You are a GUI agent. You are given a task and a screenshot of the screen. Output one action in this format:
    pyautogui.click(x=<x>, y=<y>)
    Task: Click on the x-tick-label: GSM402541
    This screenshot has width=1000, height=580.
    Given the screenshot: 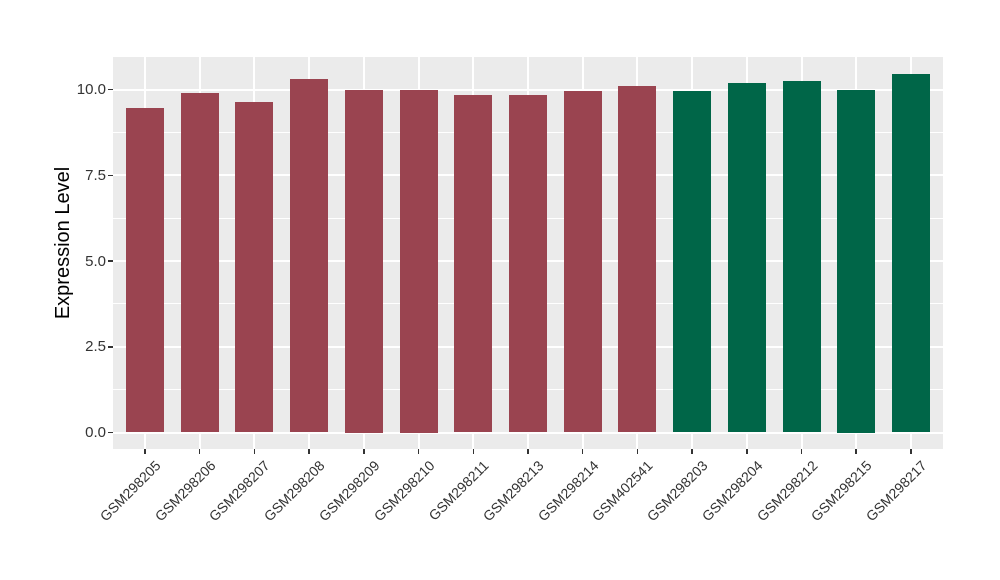 What is the action you would take?
    pyautogui.click(x=622, y=491)
    